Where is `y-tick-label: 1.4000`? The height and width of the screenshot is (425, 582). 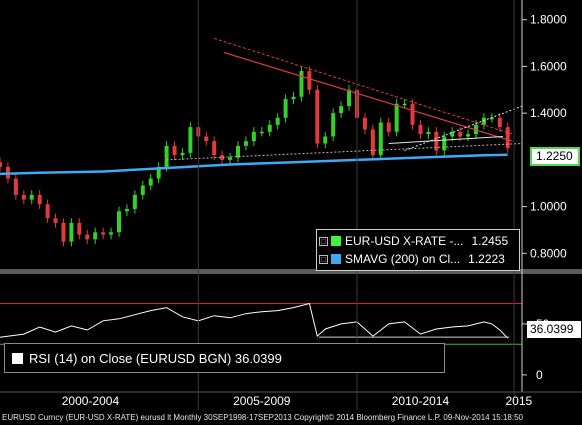
y-tick-label: 1.4000 is located at coordinates (548, 113).